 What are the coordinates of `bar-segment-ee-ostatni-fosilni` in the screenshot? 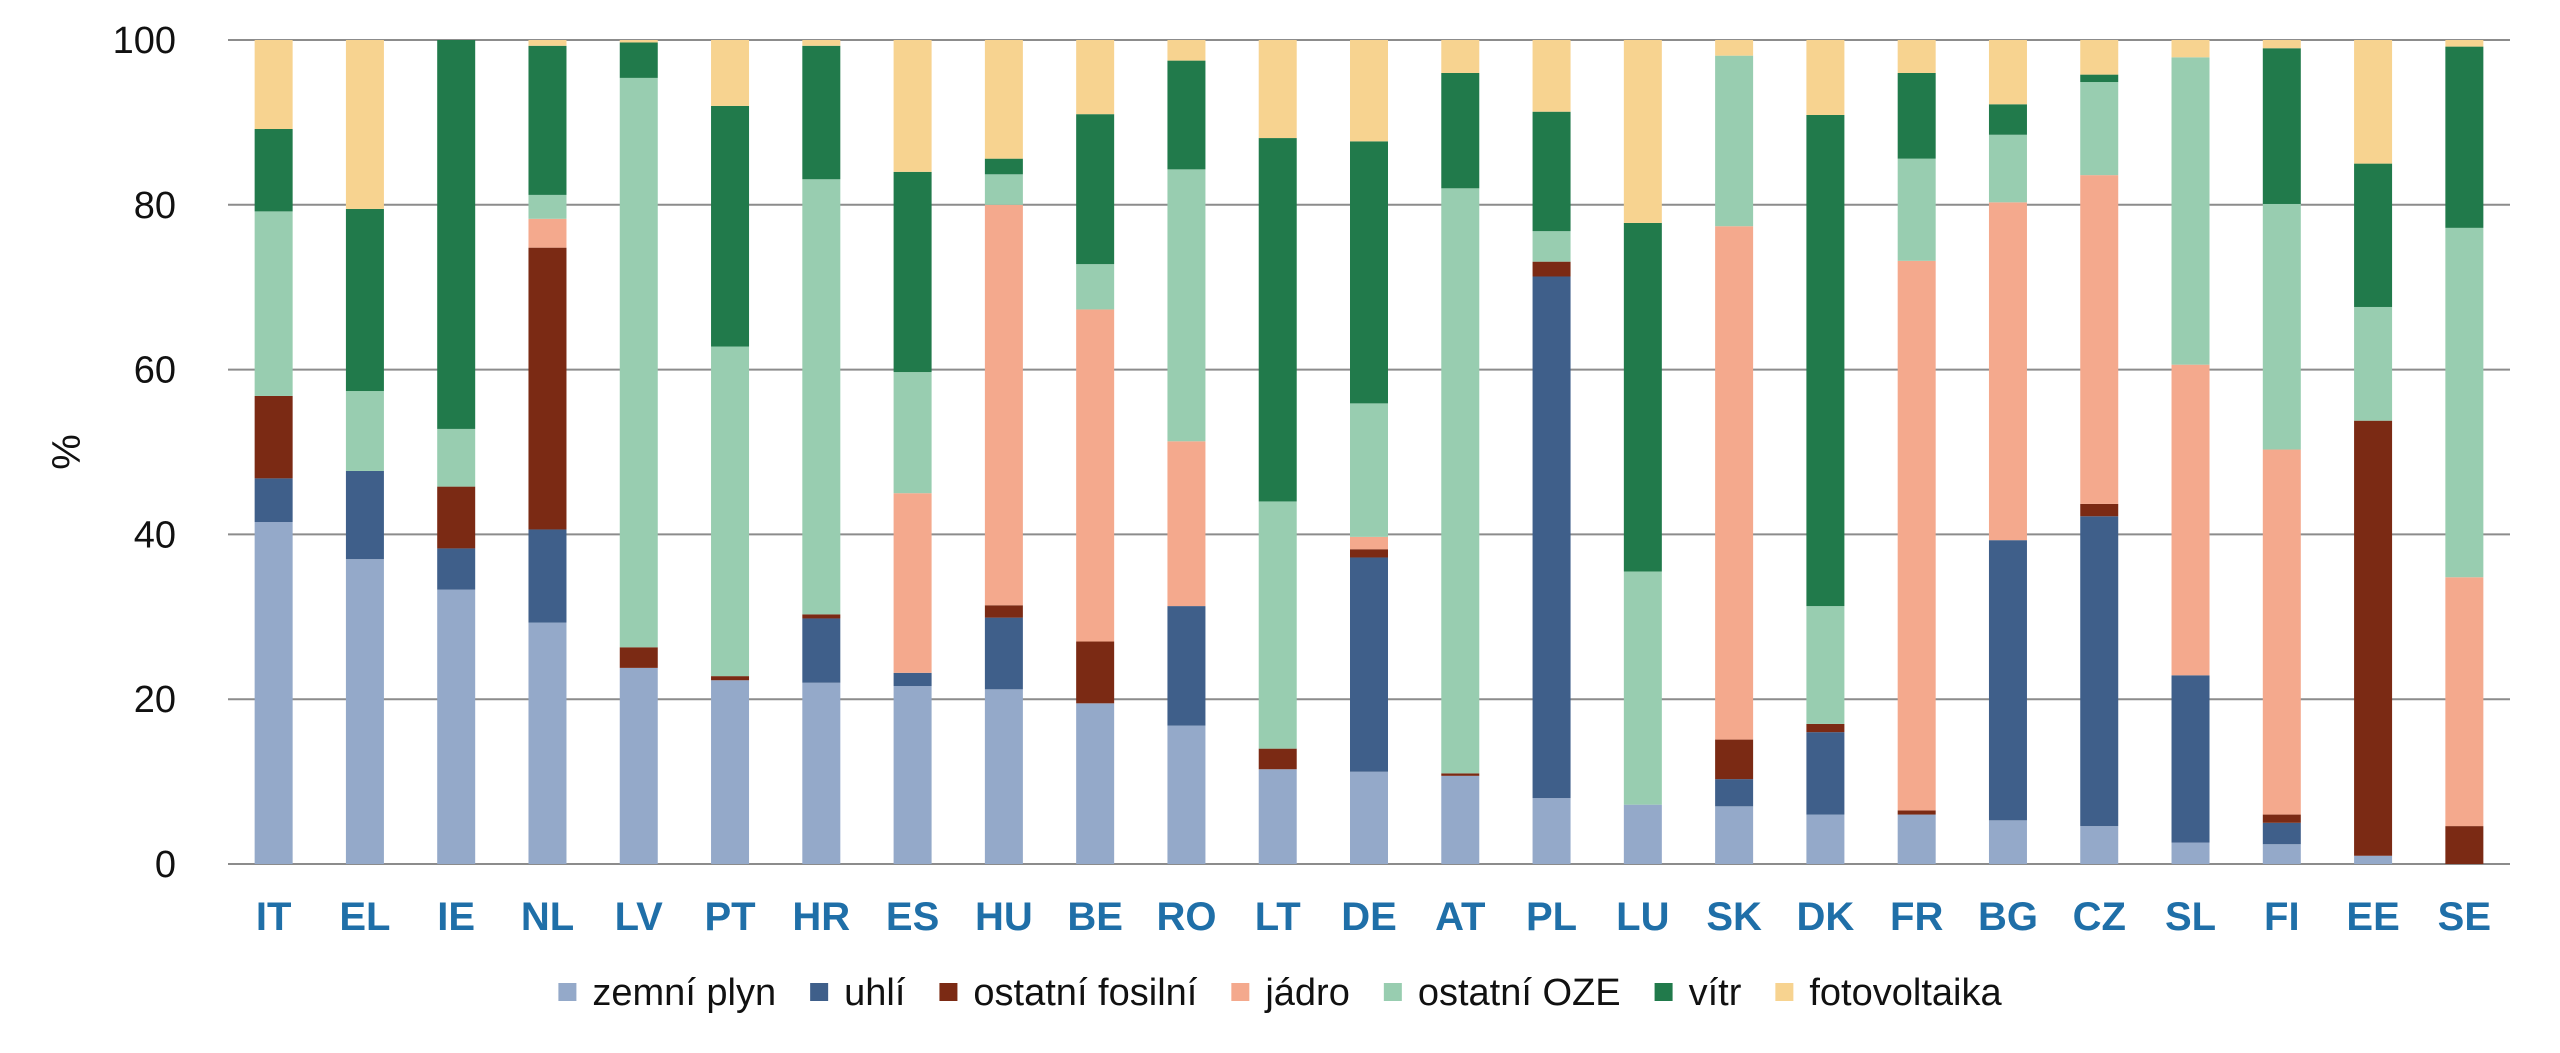 It's located at (2373, 638).